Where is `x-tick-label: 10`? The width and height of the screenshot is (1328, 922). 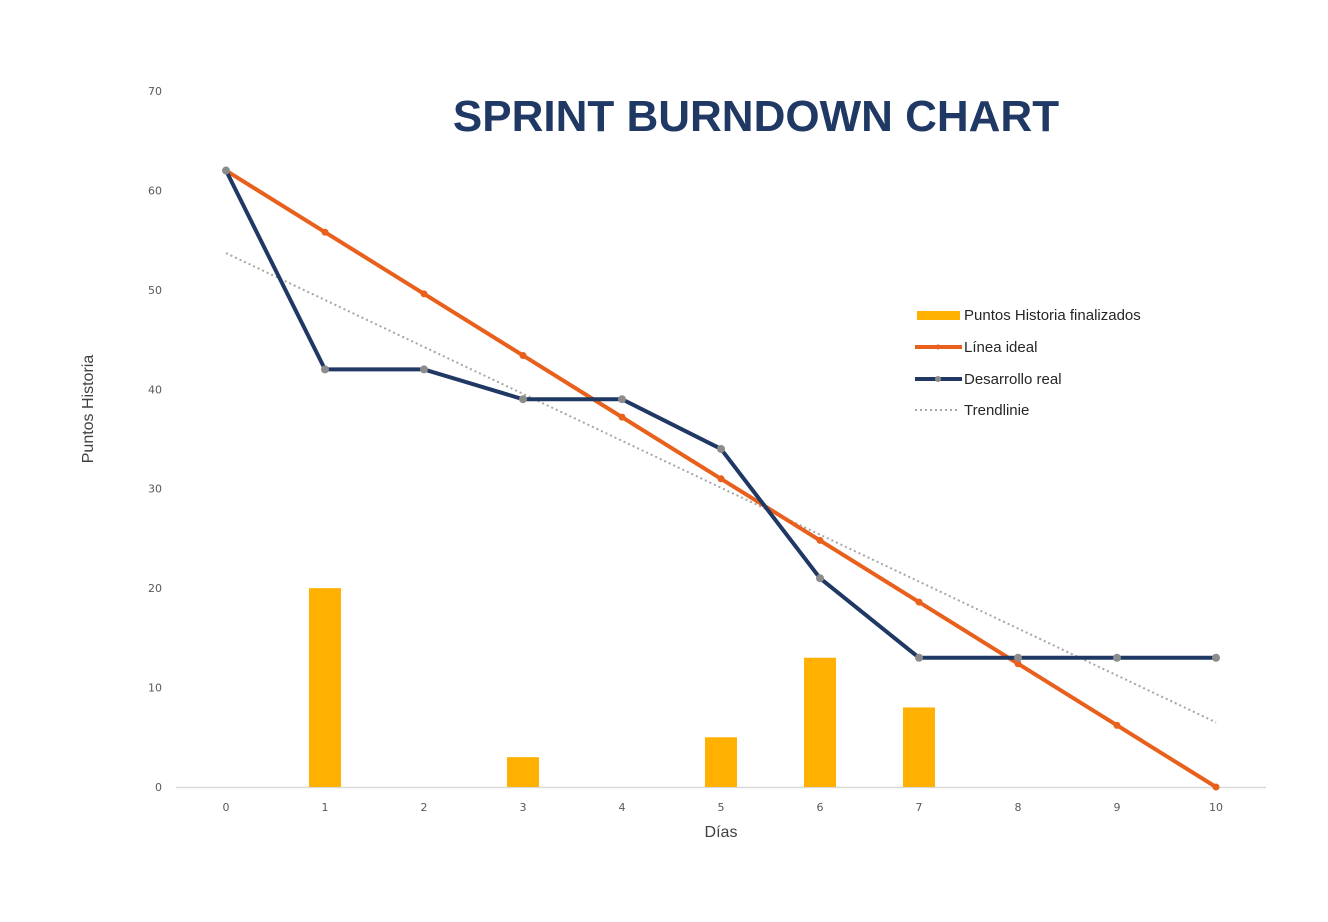
x-tick-label: 10 is located at coordinates (1216, 807).